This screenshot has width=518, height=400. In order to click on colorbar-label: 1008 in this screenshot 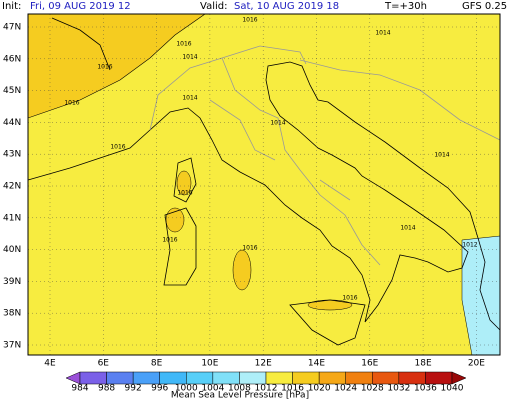, I will do `click(239, 389)`.